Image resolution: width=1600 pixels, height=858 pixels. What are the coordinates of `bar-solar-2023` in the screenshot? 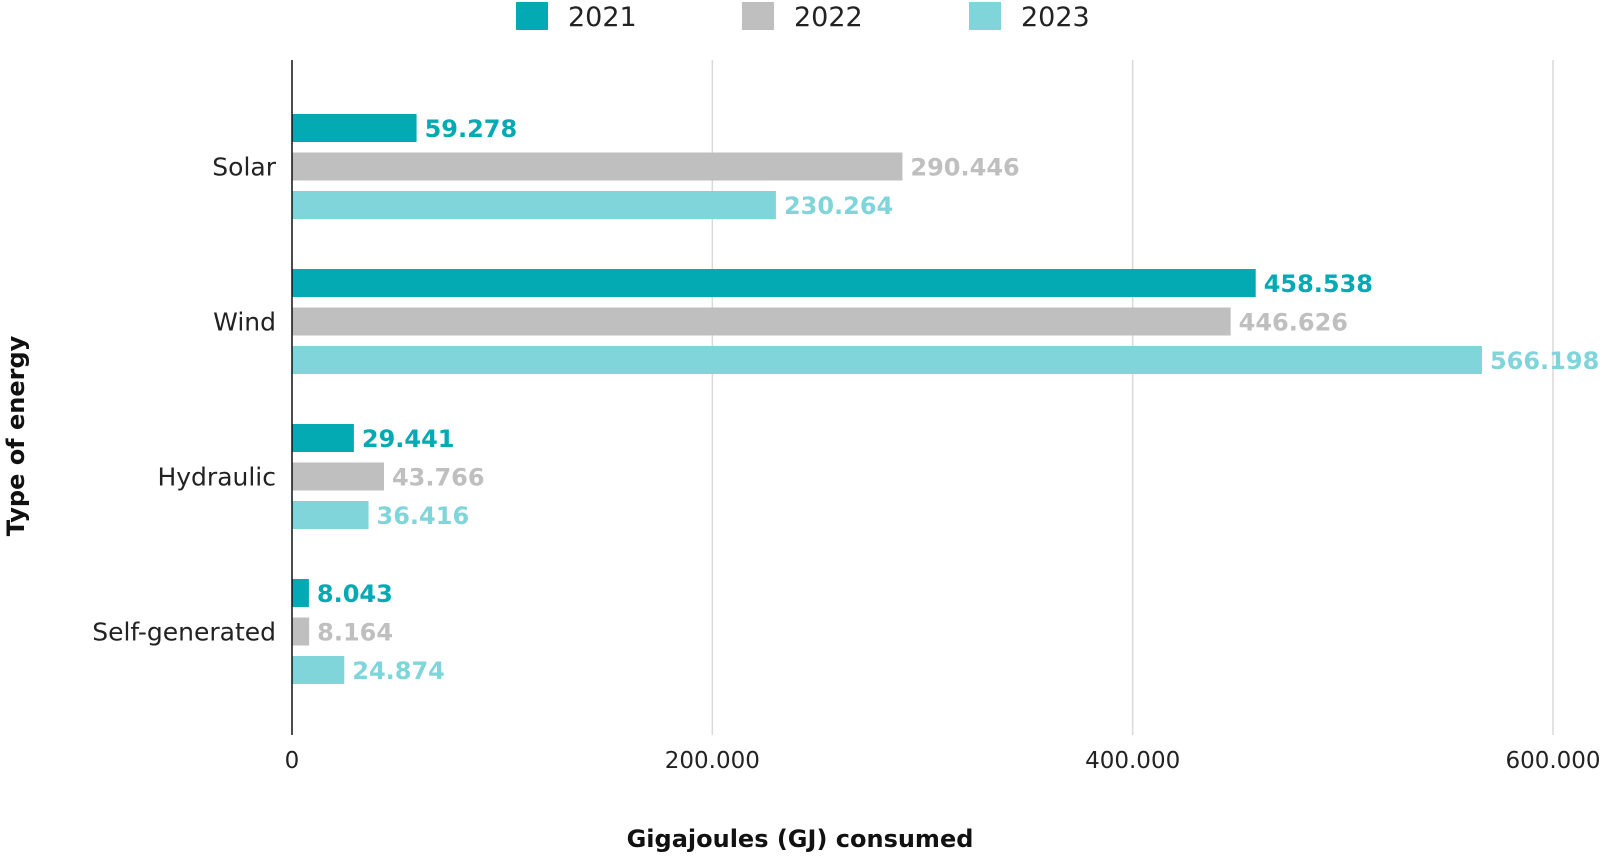 It's located at (534, 205).